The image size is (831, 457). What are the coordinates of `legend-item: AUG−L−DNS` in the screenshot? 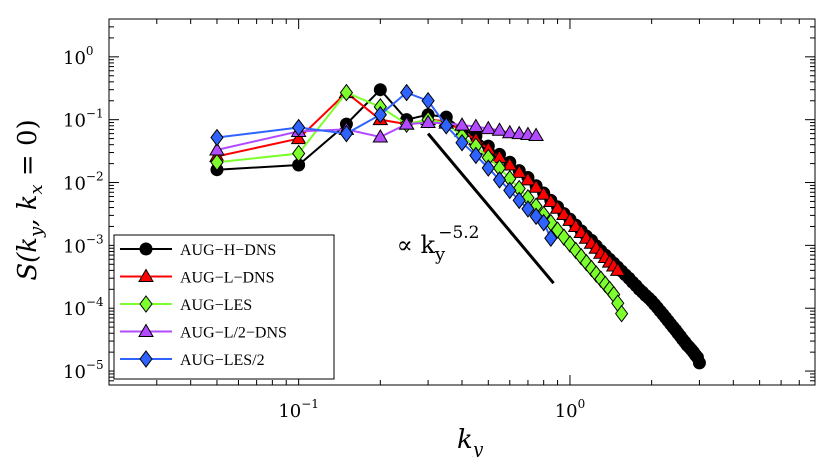 It's located at (197, 277).